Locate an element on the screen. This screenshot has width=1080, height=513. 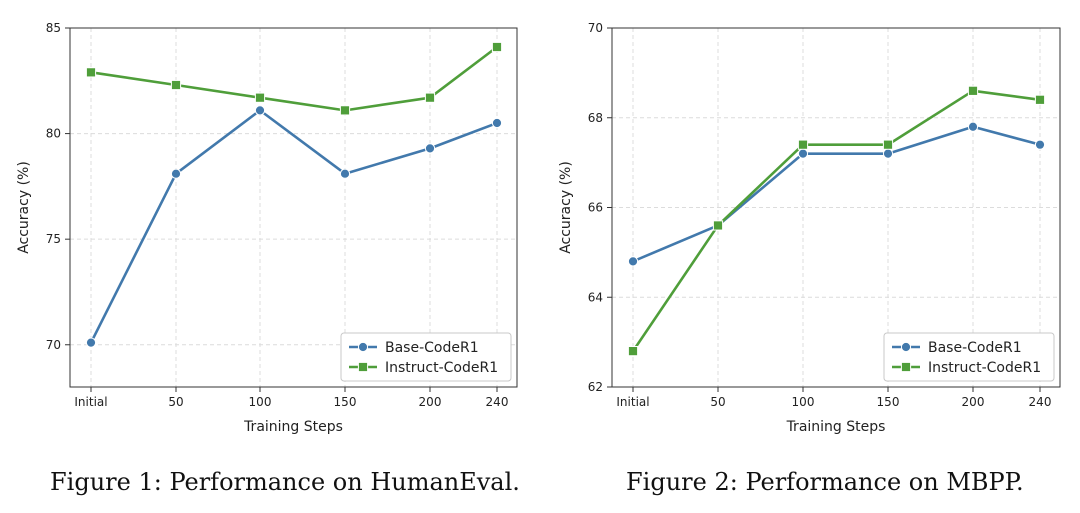
series-line-instruct-coder1 is located at coordinates (294, 78).